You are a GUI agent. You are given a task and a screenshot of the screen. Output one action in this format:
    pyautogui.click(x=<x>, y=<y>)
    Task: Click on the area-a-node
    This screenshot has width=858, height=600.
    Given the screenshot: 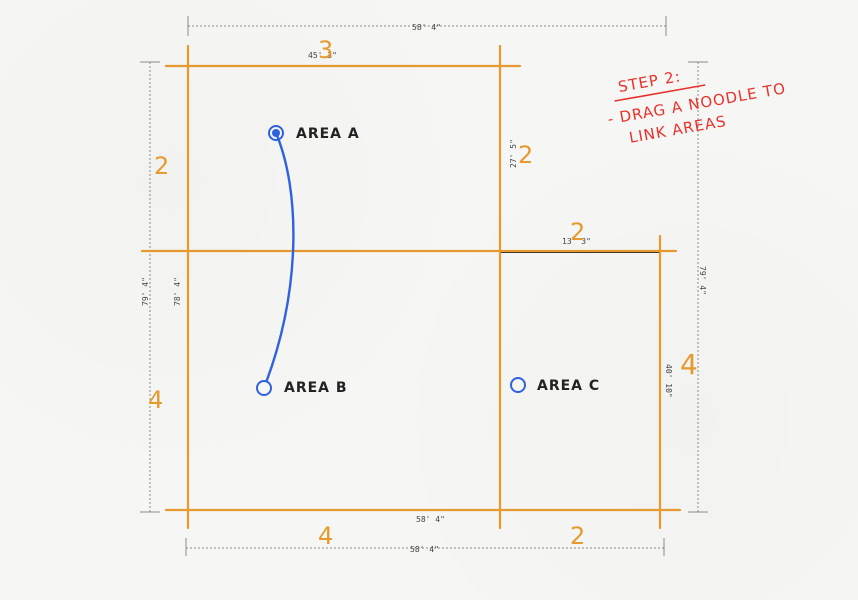 What is the action you would take?
    pyautogui.click(x=276, y=133)
    